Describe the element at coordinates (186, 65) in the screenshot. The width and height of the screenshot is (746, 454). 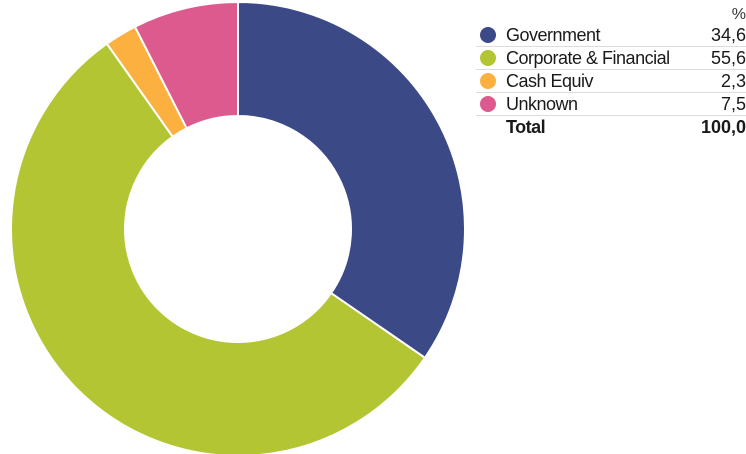
I see `donut-slice-unknown` at that location.